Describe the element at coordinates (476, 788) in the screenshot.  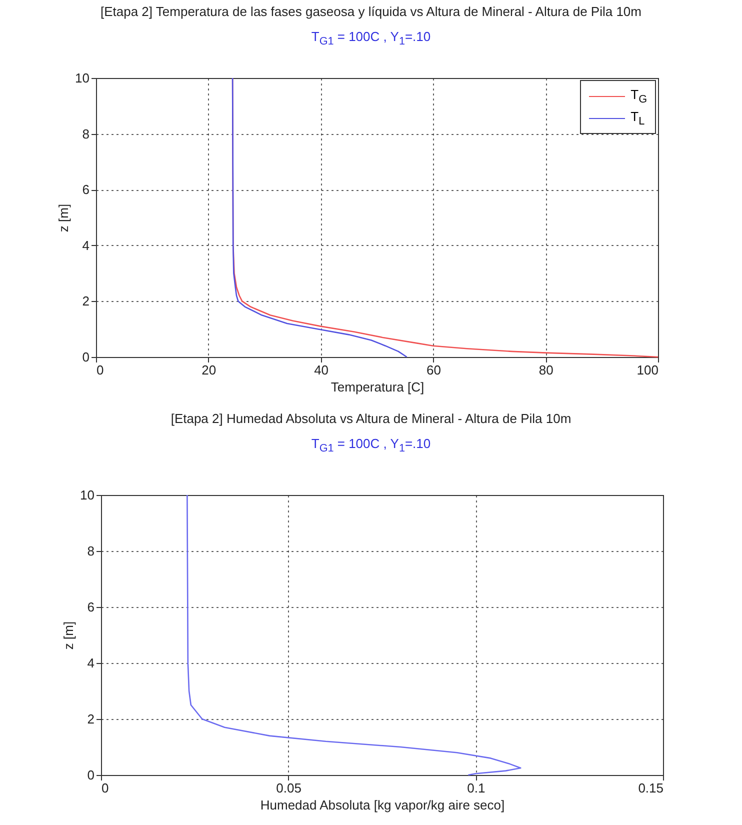
I see `x-tick-label: 0.1` at that location.